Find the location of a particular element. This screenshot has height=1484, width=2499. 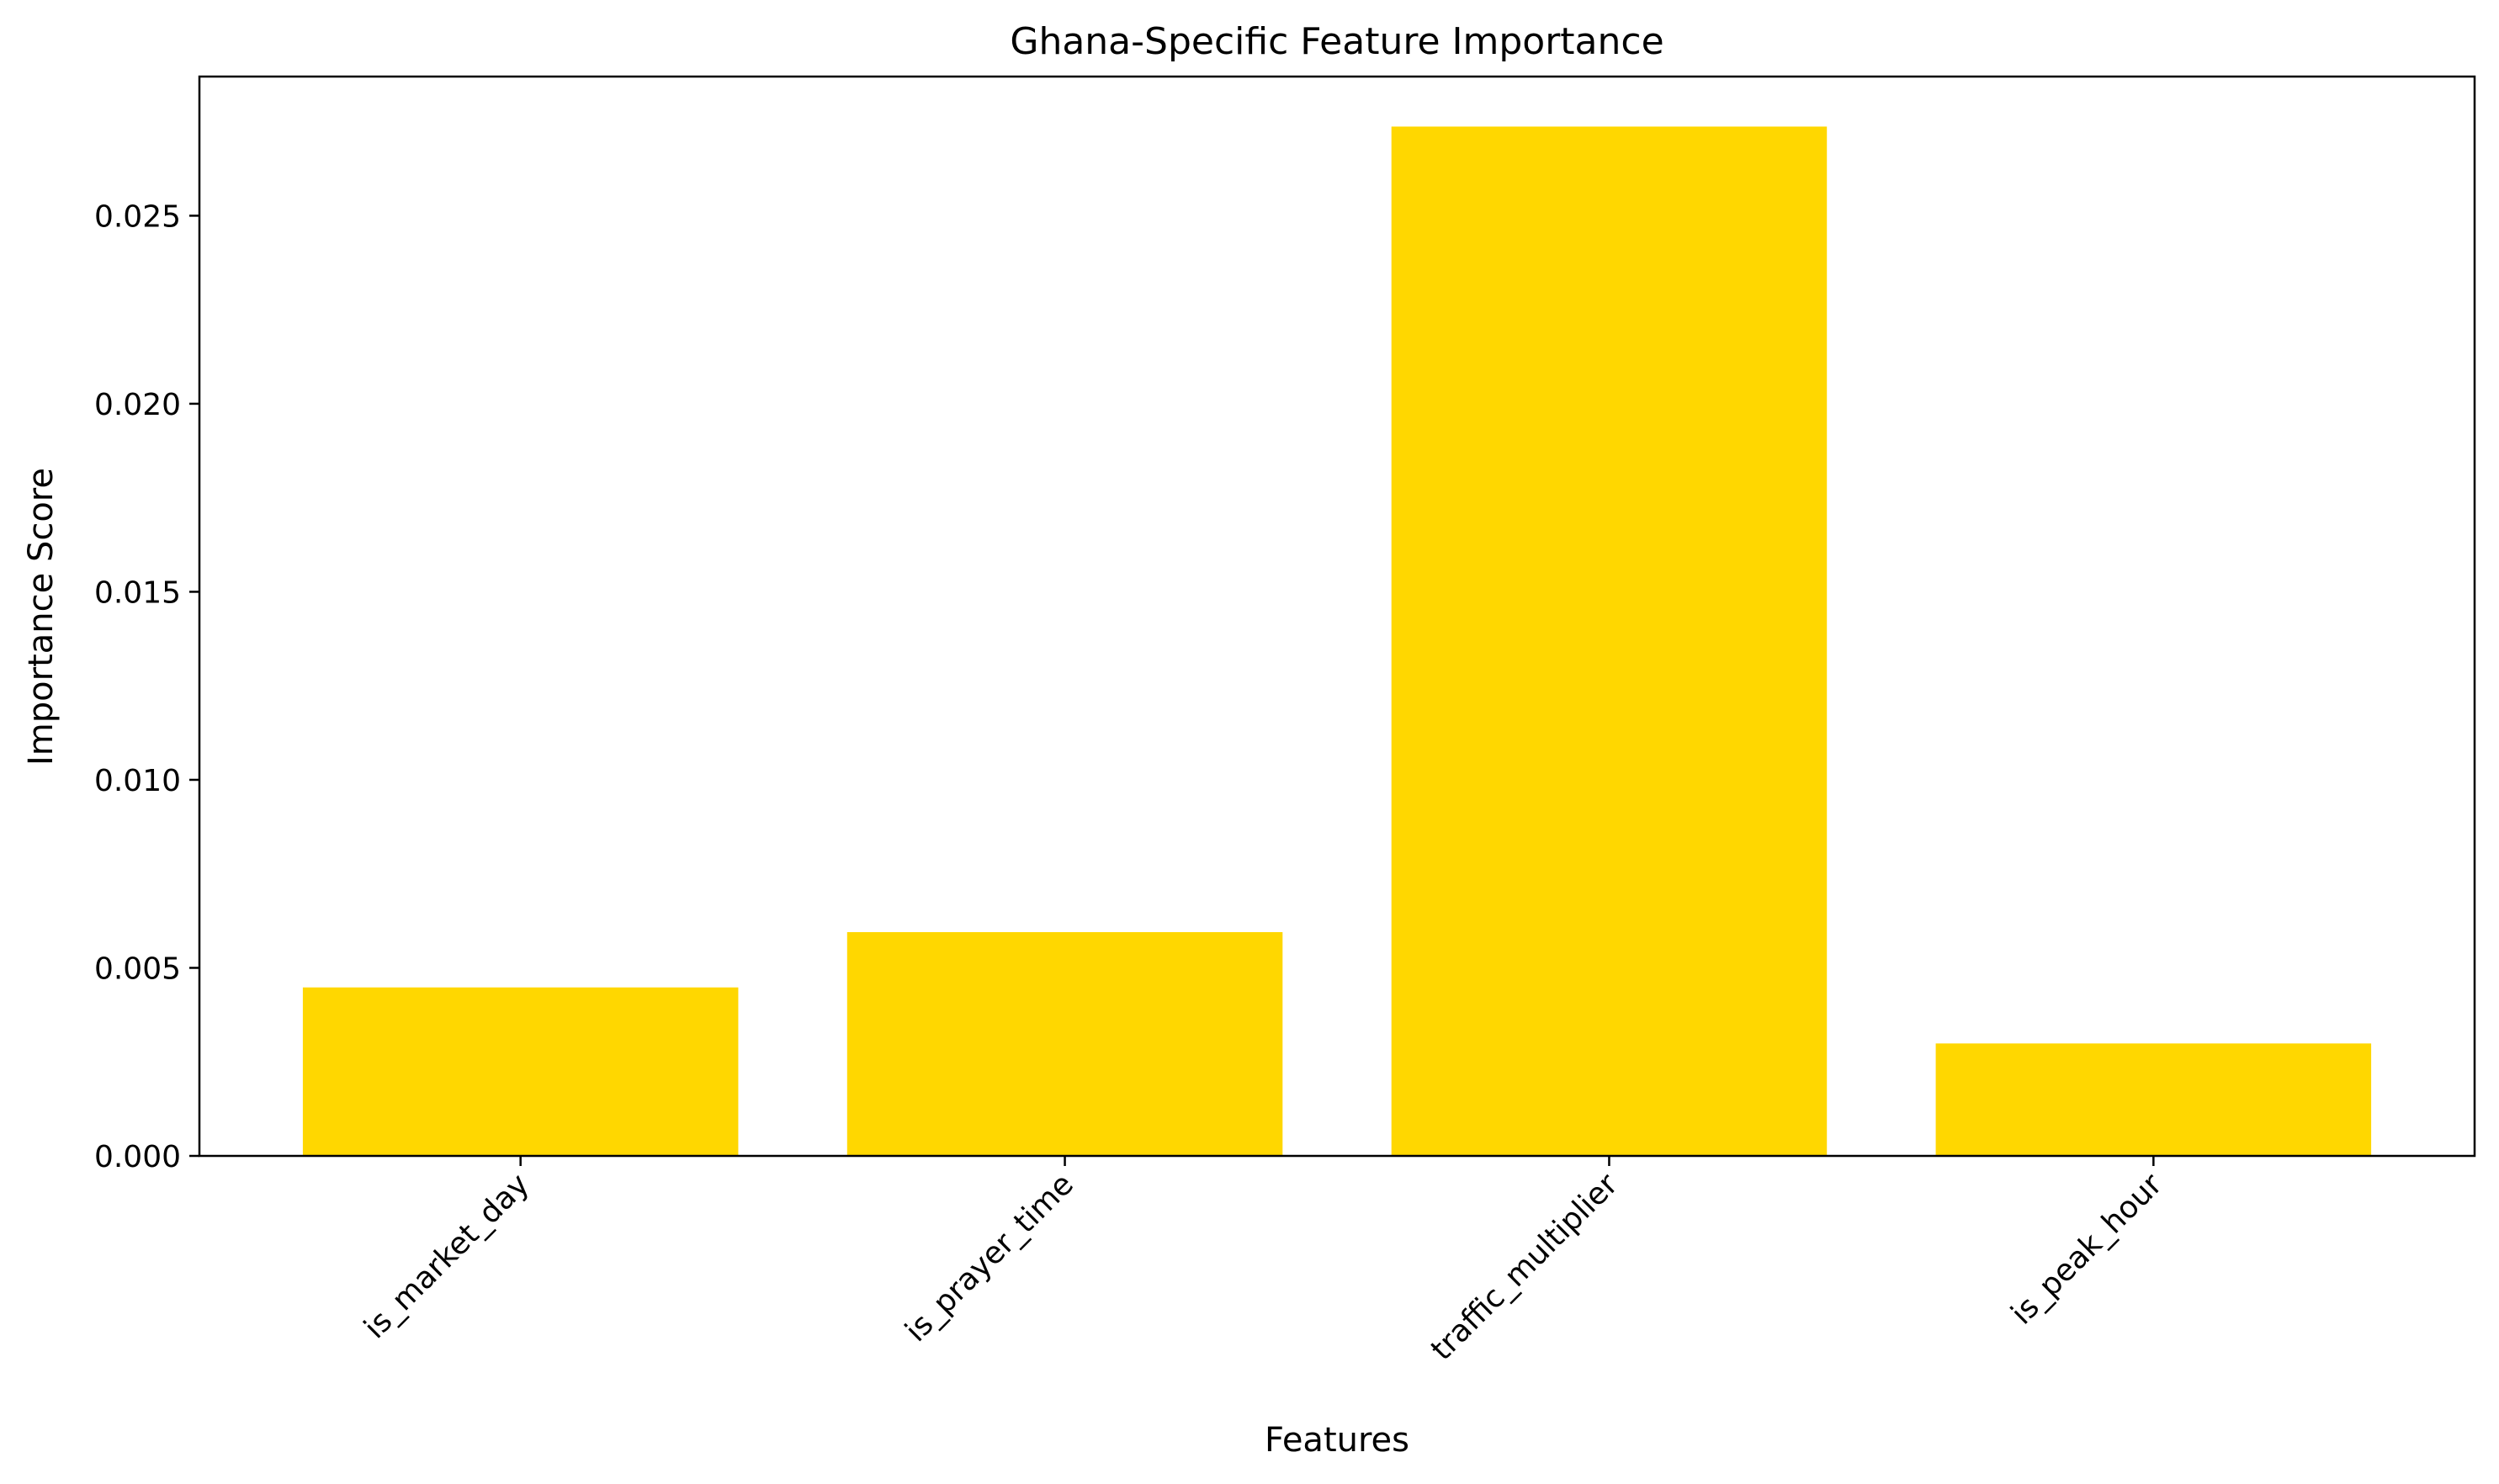

bar-traffic-multiplier is located at coordinates (1609, 641).